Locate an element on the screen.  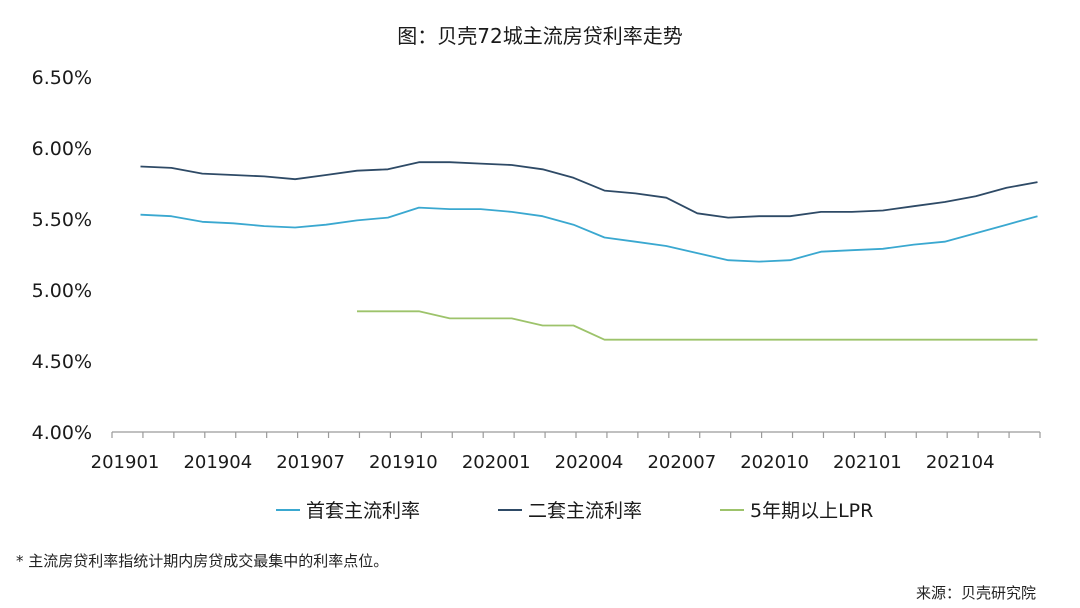
x-tick-label: 202004 is located at coordinates (589, 462).